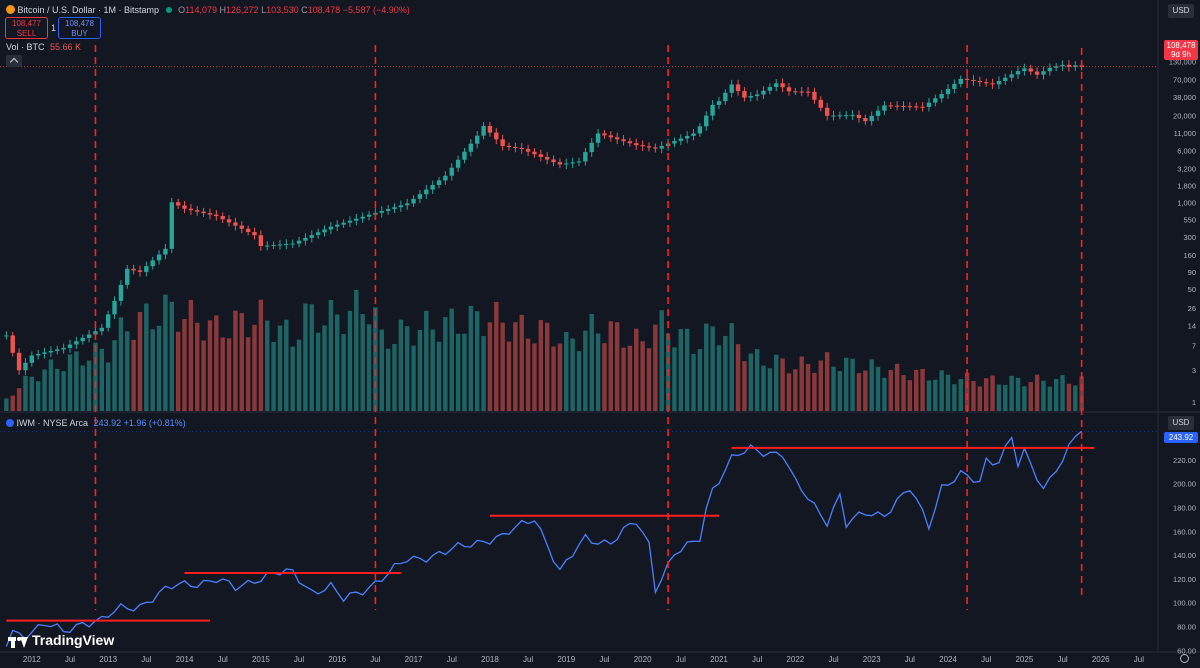  I want to click on btc-y-tick: 1, so click(1194, 402).